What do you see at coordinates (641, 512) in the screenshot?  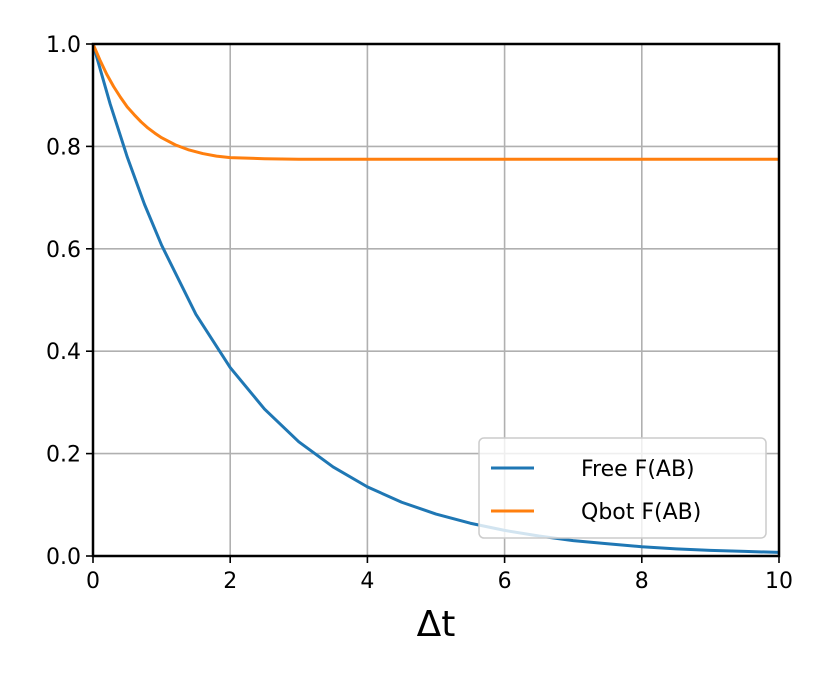 I see `legend-label-1: Qbot F(AB)` at bounding box center [641, 512].